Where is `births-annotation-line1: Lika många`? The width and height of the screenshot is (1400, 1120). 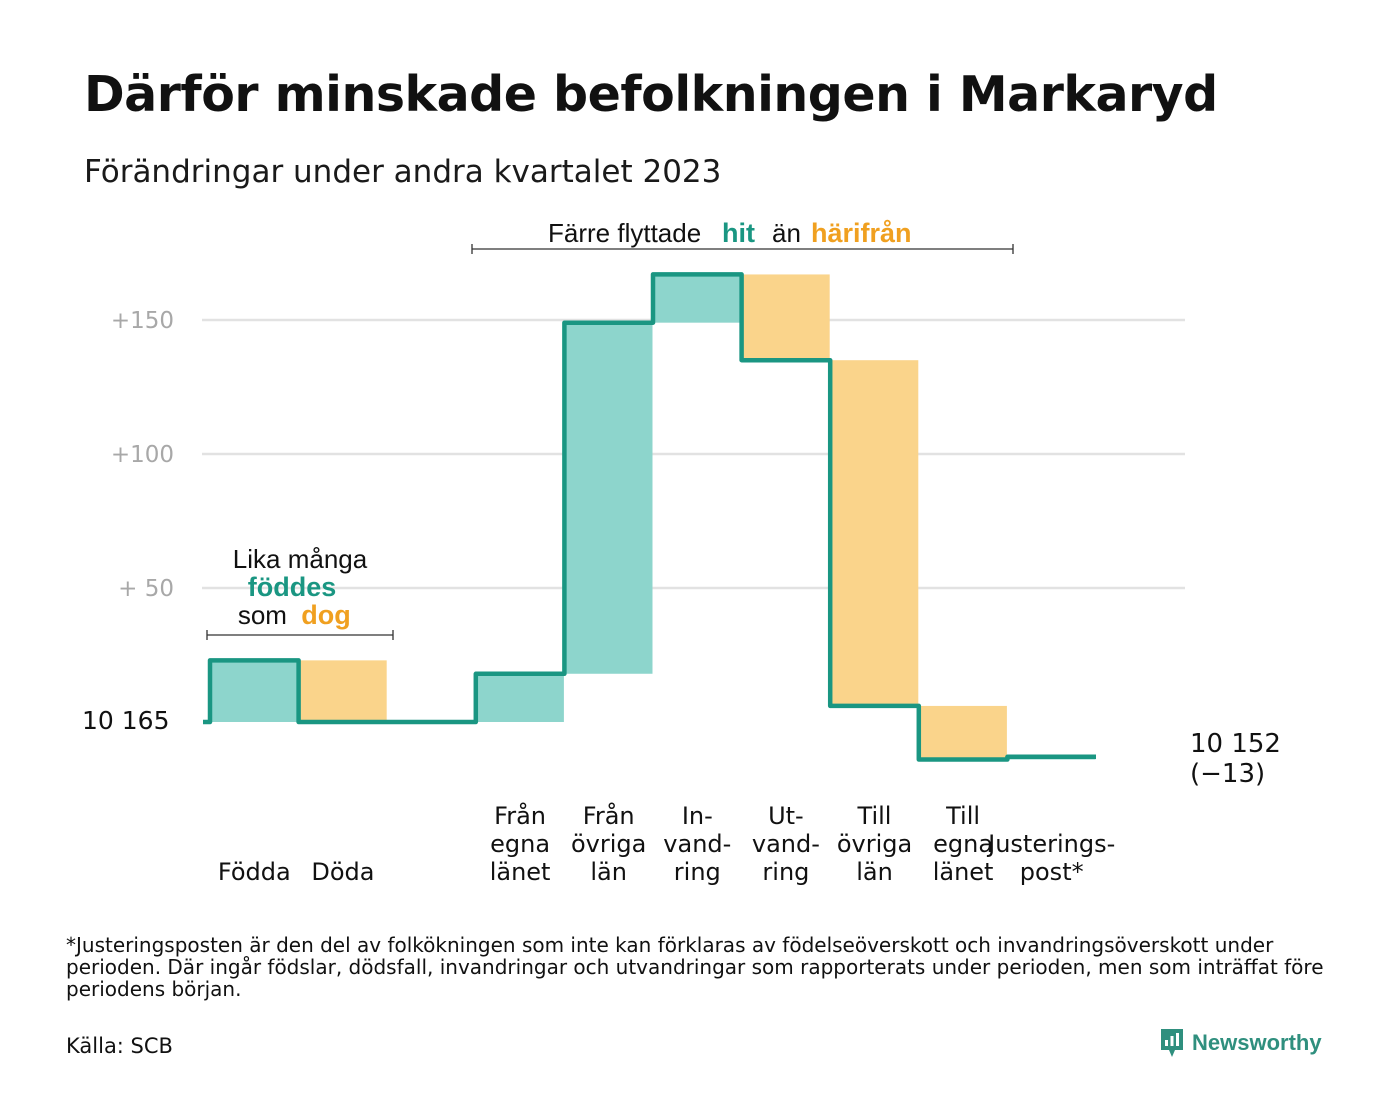 births-annotation-line1: Lika många is located at coordinates (300, 559).